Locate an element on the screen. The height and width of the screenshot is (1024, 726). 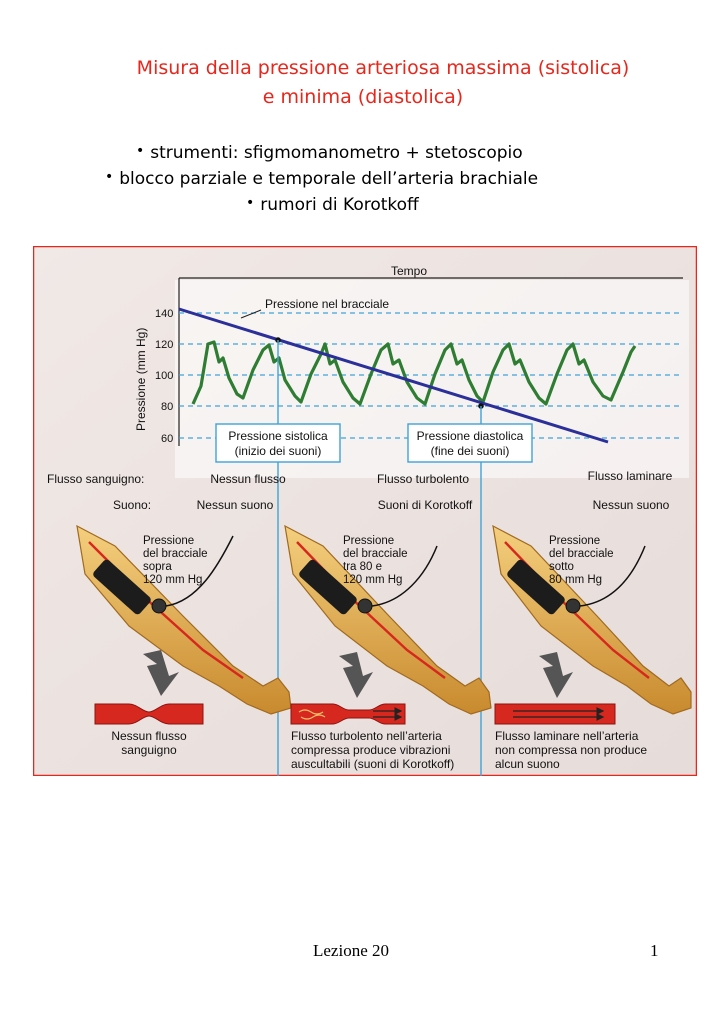
cuff-label-pointer is located at coordinates (251, 314).